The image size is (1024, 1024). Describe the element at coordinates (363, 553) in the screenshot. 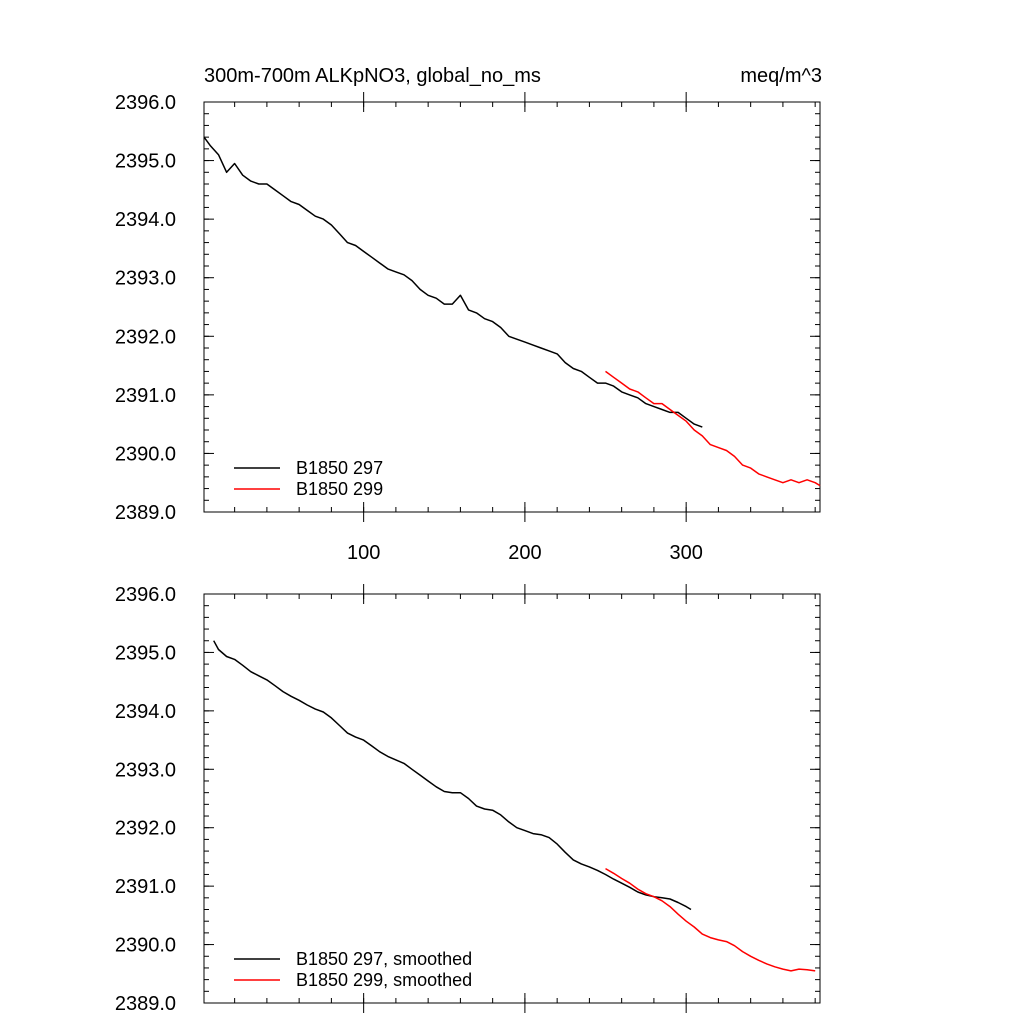

I see `x-tick-label: 100` at that location.